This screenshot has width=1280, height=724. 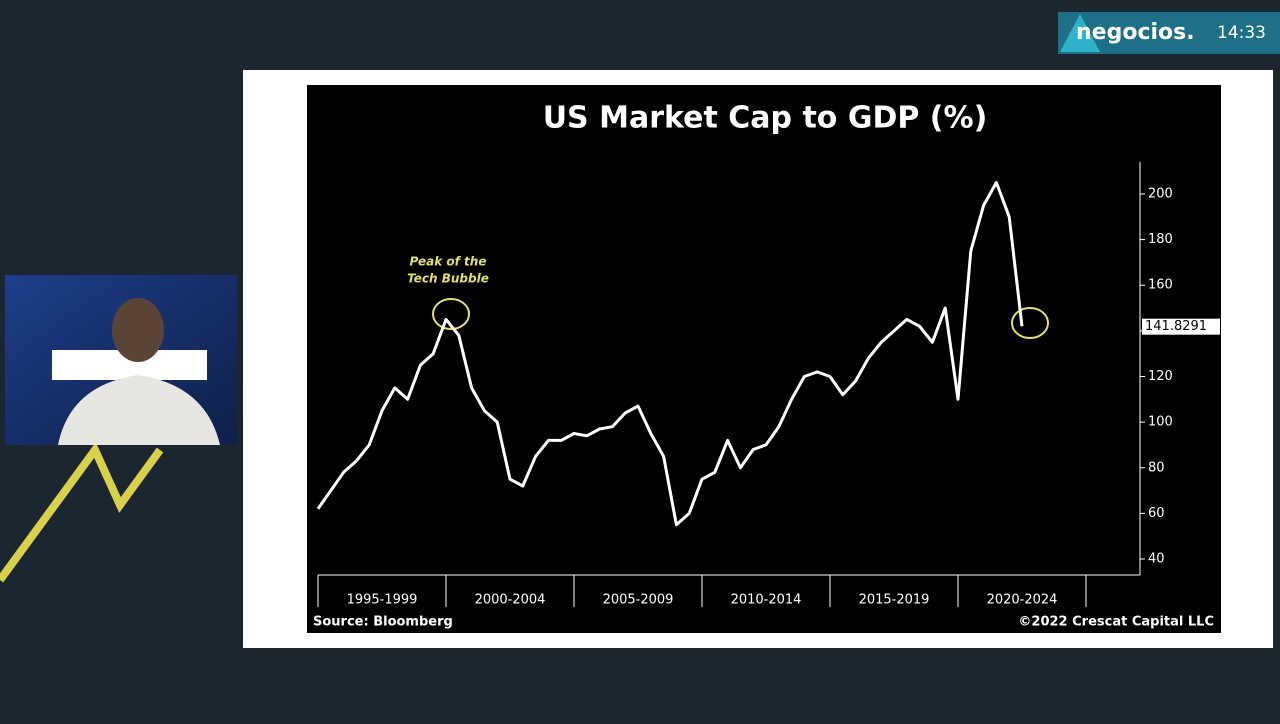 I want to click on annotation: Peak of the, so click(x=448, y=262).